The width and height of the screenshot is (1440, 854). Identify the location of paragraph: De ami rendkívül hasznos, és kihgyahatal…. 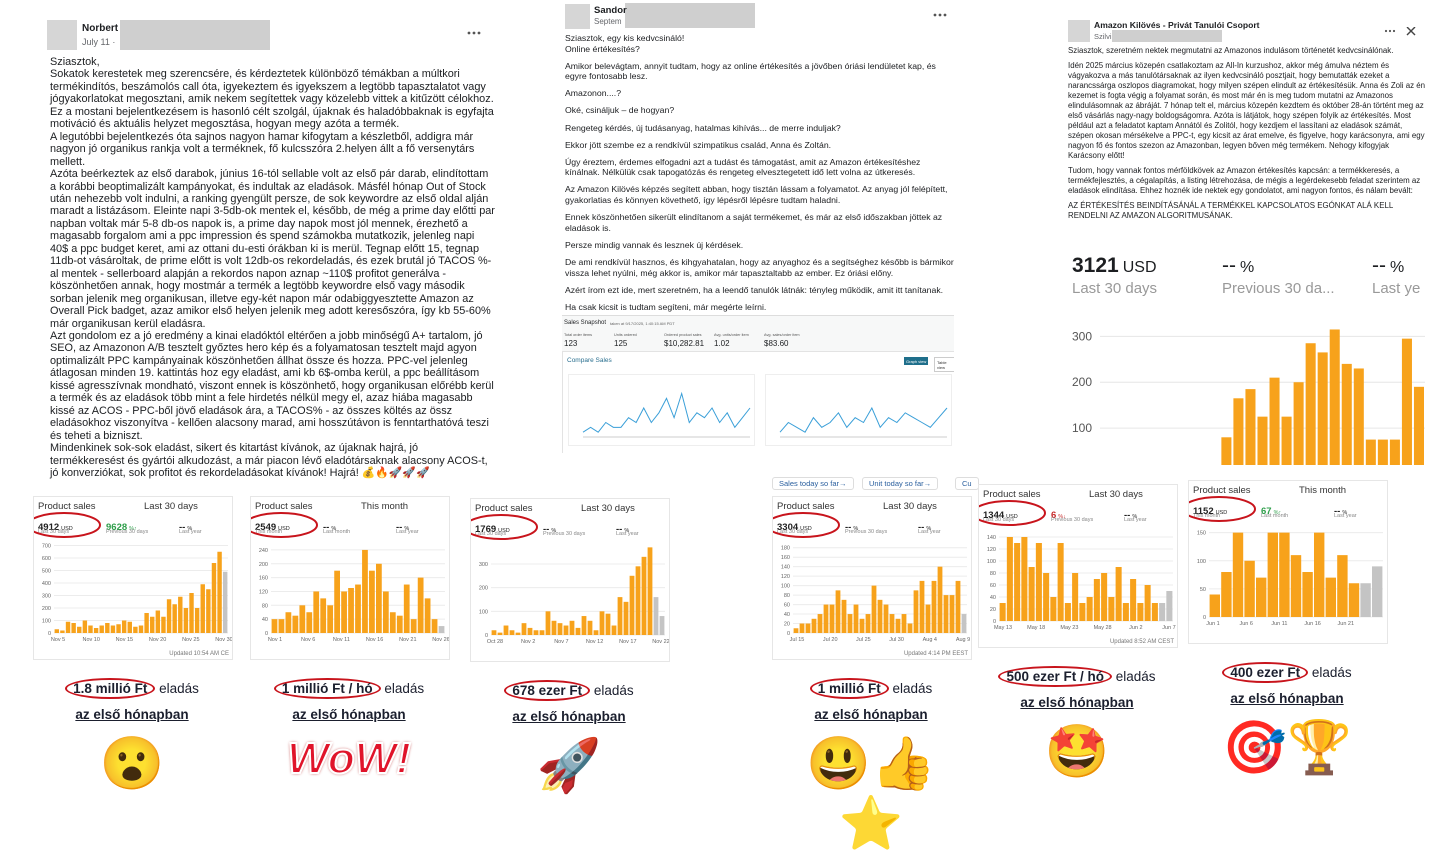
(759, 267).